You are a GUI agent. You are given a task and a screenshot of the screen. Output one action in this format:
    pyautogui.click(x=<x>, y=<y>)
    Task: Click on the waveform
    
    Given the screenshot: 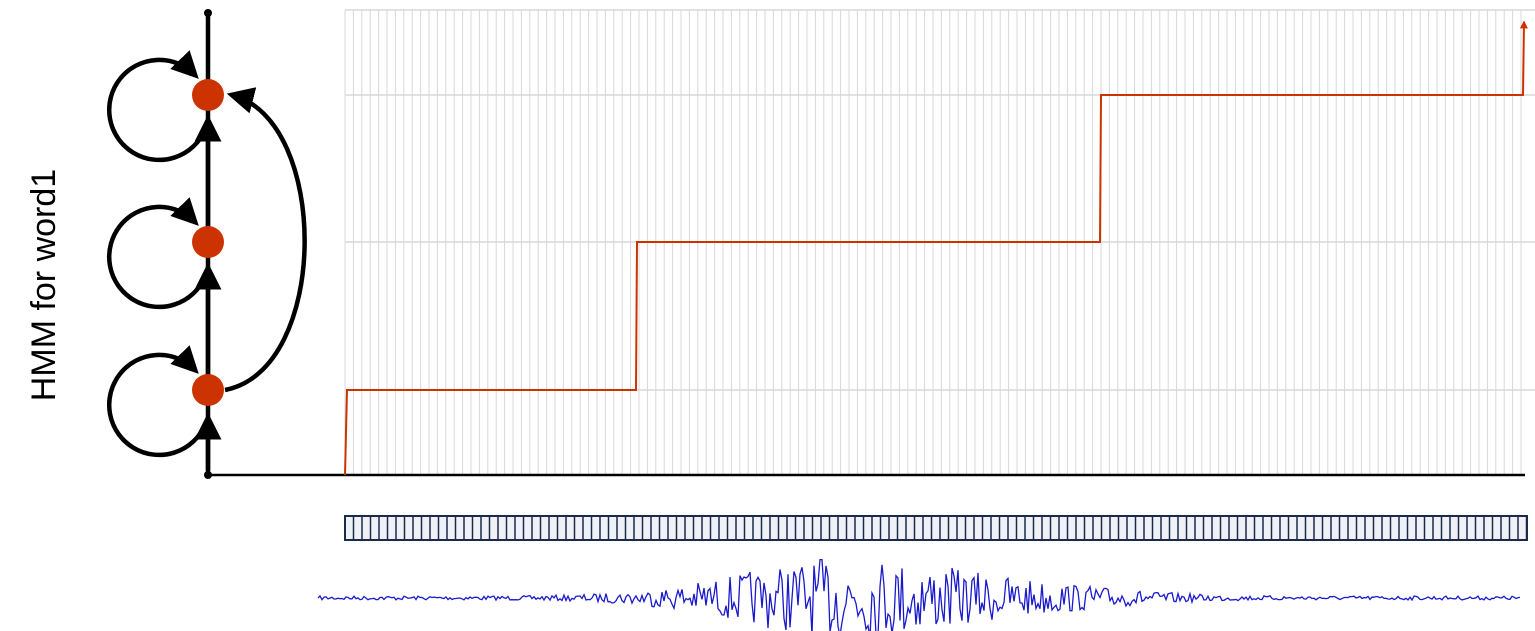 What is the action you would take?
    pyautogui.click(x=919, y=594)
    